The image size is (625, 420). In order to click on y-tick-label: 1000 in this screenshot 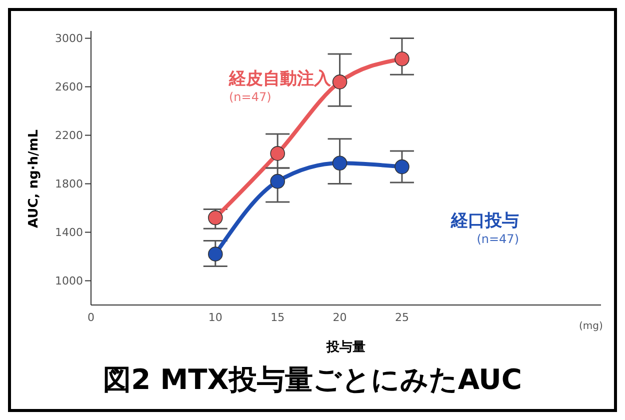, I will do `click(69, 281)`.